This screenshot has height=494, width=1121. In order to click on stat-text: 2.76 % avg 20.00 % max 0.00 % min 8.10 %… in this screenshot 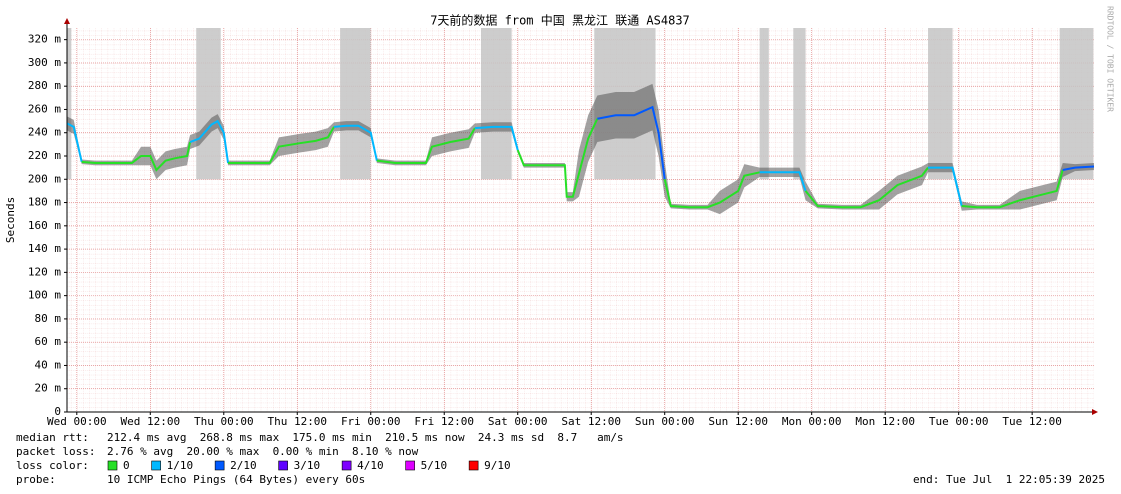, I will do `click(263, 451)`.